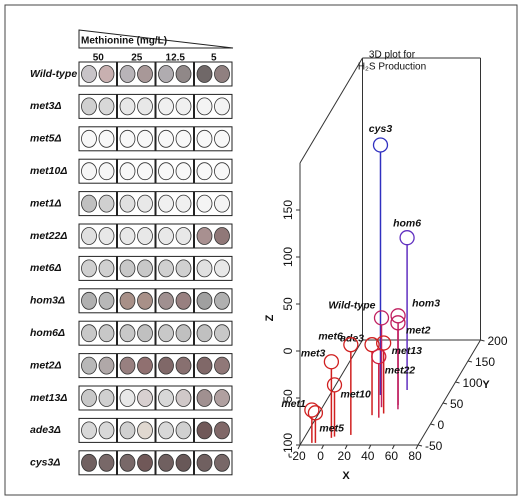 Image resolution: width=522 pixels, height=500 pixels. Describe the element at coordinates (293, 404) in the screenshot. I see `point-label: met1` at that location.